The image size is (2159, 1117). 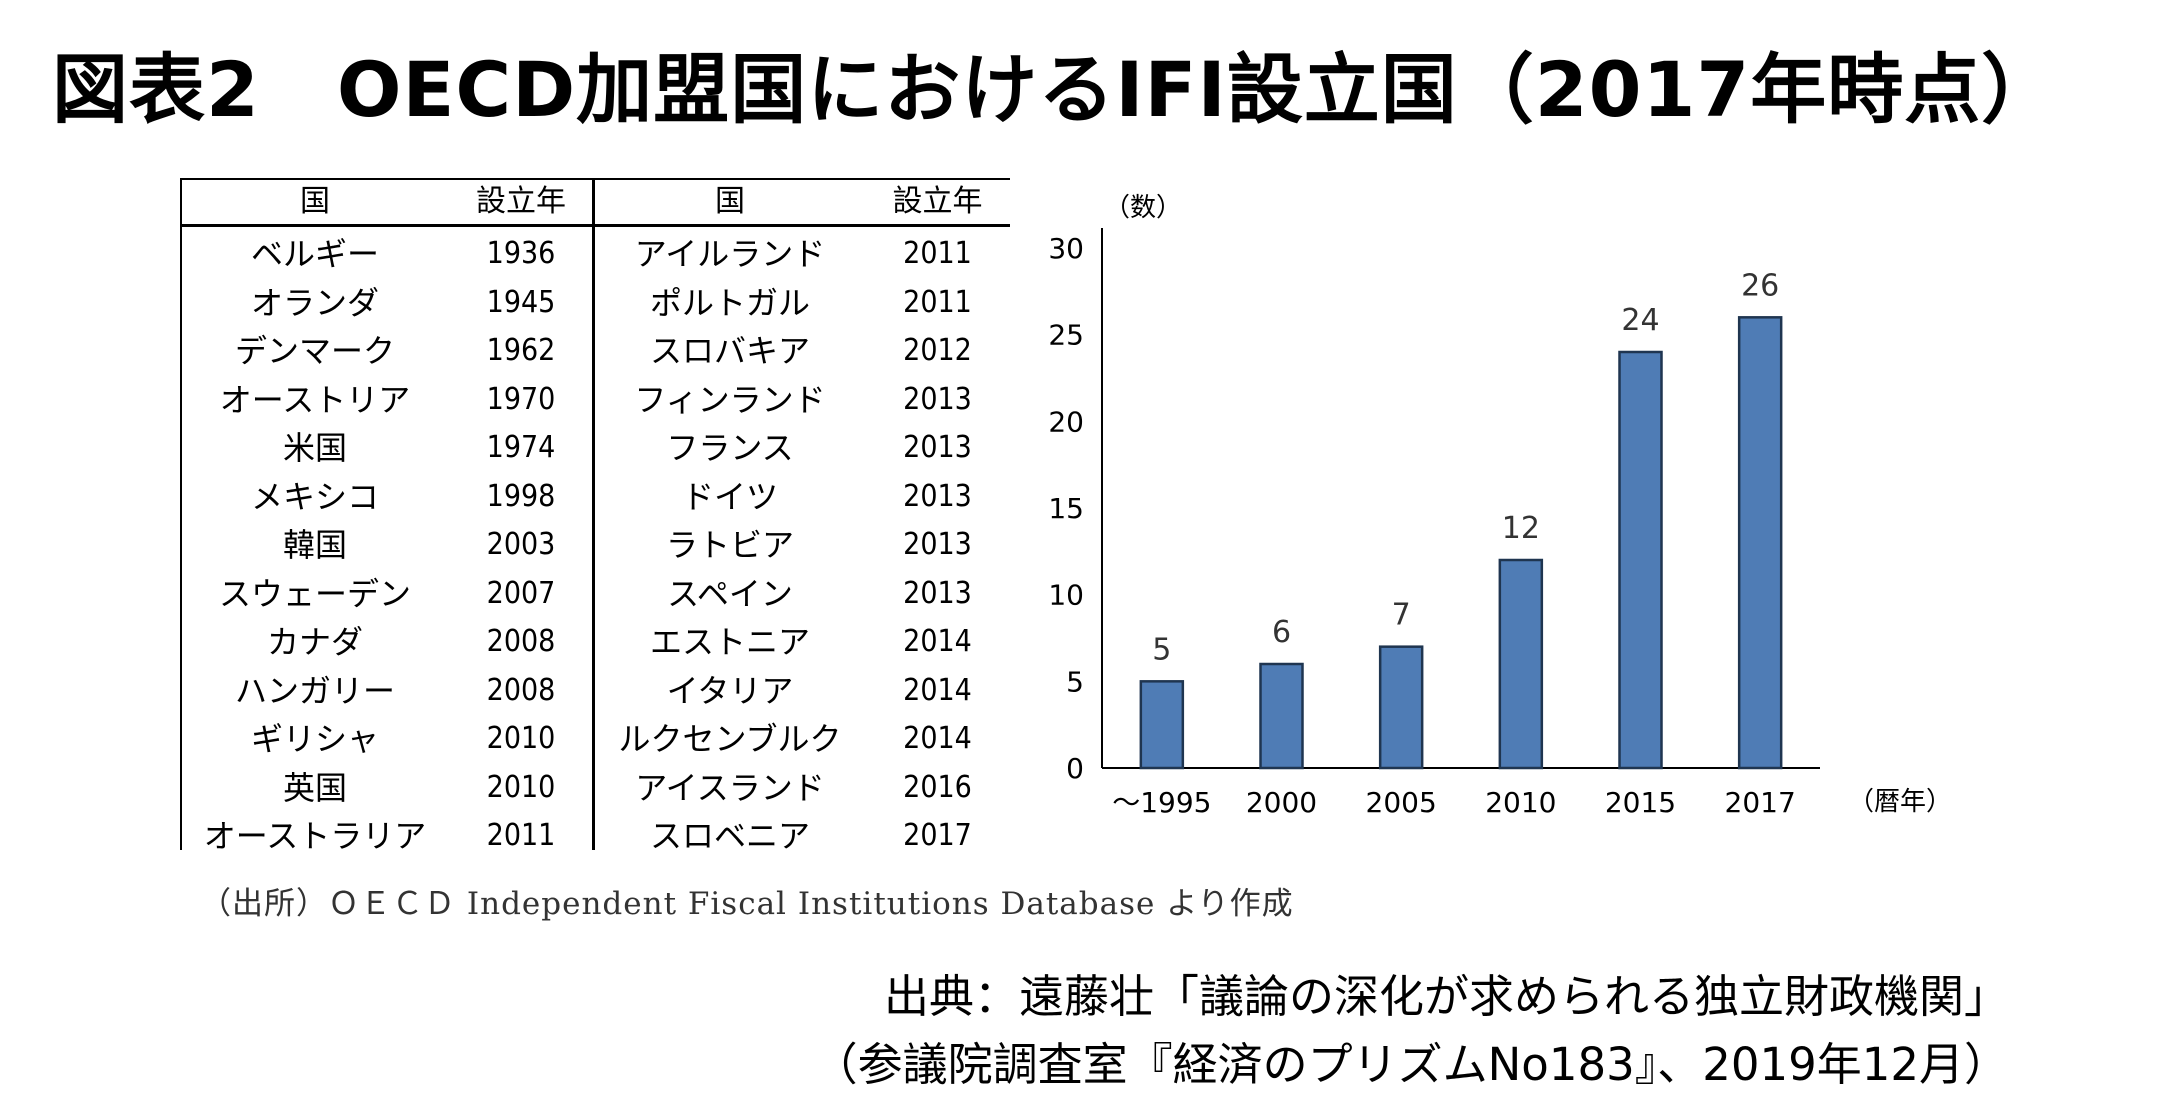 What do you see at coordinates (730, 690) in the screenshot?
I see `table-cell-country: イタリア` at bounding box center [730, 690].